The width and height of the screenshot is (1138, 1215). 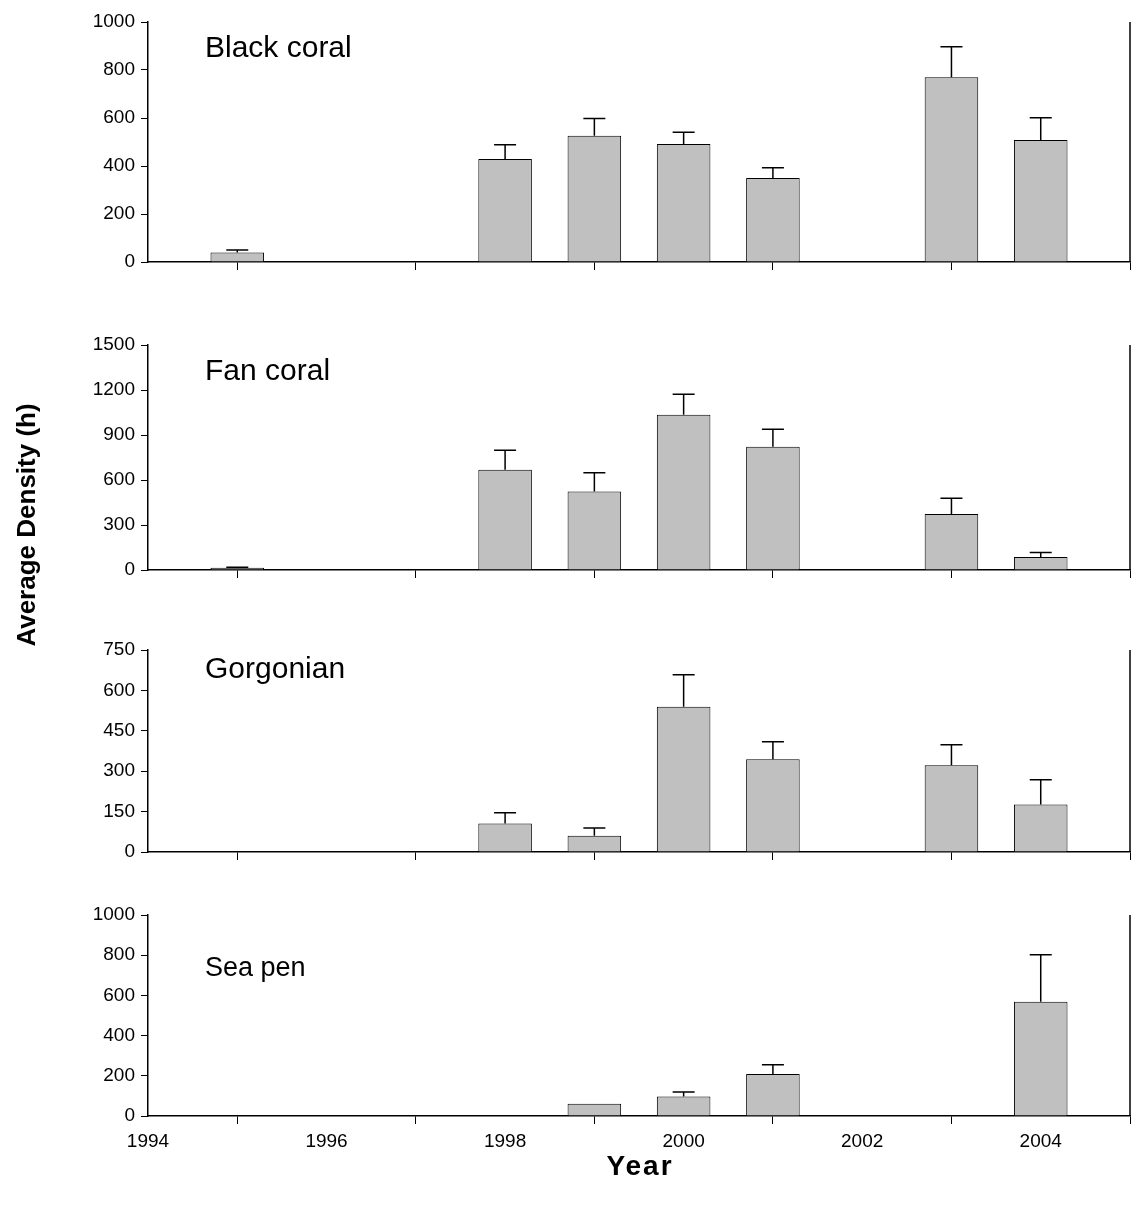 What do you see at coordinates (275, 668) in the screenshot?
I see `chart-title: Gorgonian` at bounding box center [275, 668].